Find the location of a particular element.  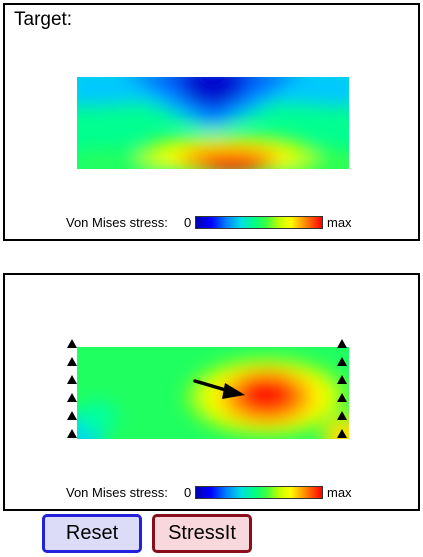

target-stress-field is located at coordinates (213, 123).